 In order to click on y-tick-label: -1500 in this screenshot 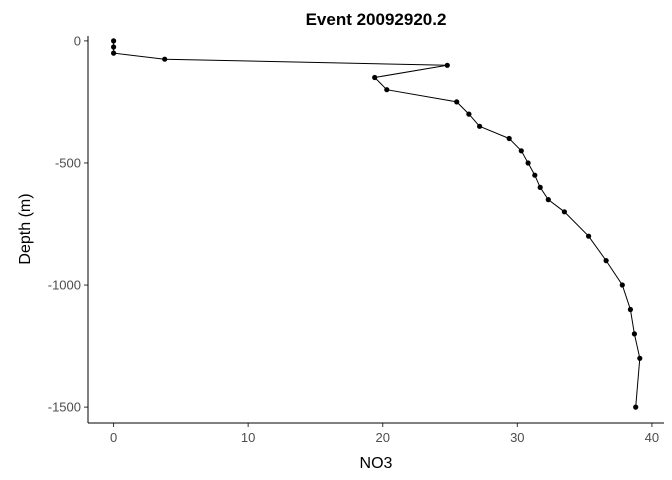, I will do `click(64, 407)`.